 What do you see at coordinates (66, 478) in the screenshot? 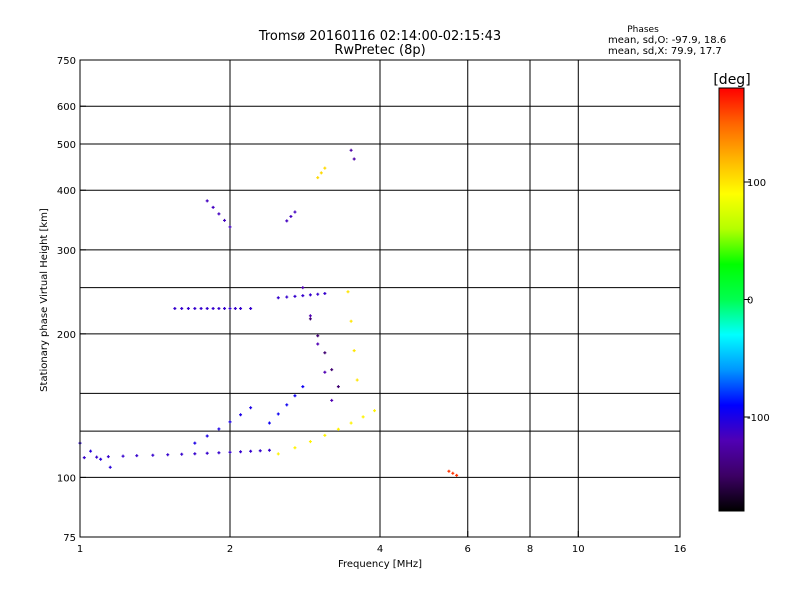
I see `y-tick-label: 100` at bounding box center [66, 478].